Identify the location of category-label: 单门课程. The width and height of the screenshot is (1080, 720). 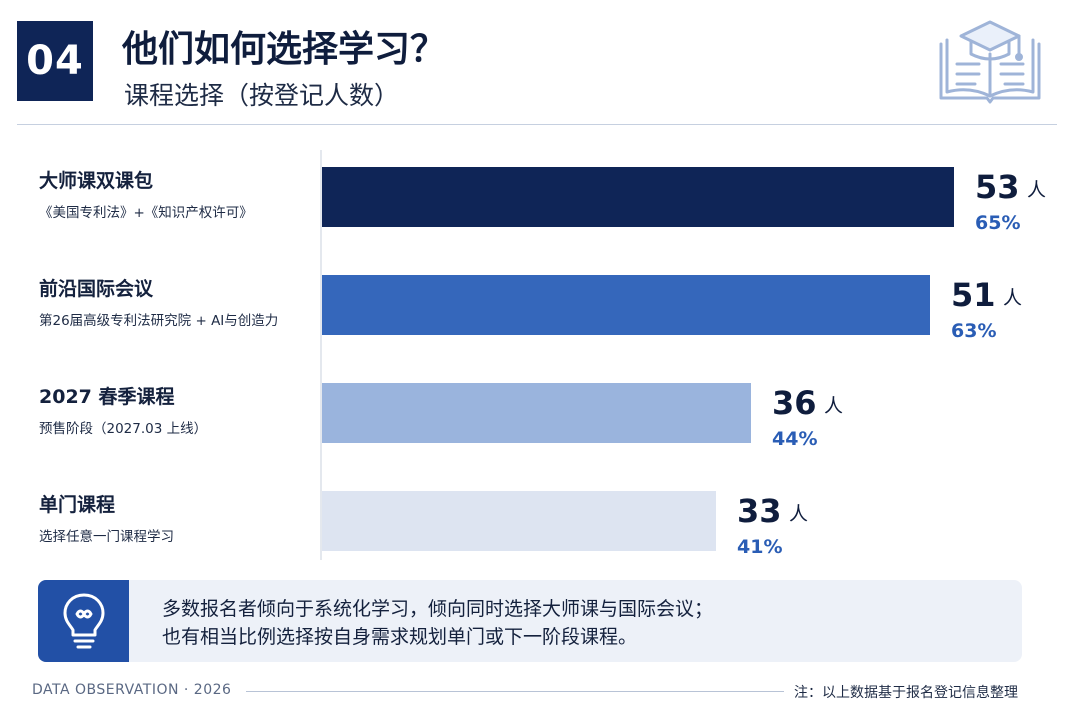
(77, 504).